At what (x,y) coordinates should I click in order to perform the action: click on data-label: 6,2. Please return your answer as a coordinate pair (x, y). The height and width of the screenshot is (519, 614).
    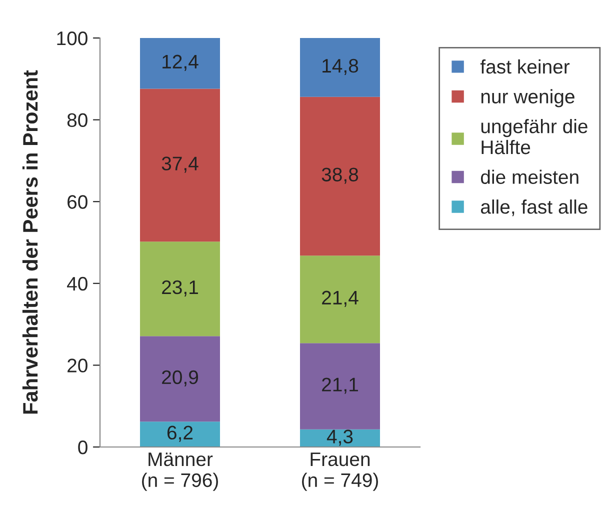
    Looking at the image, I should click on (180, 434).